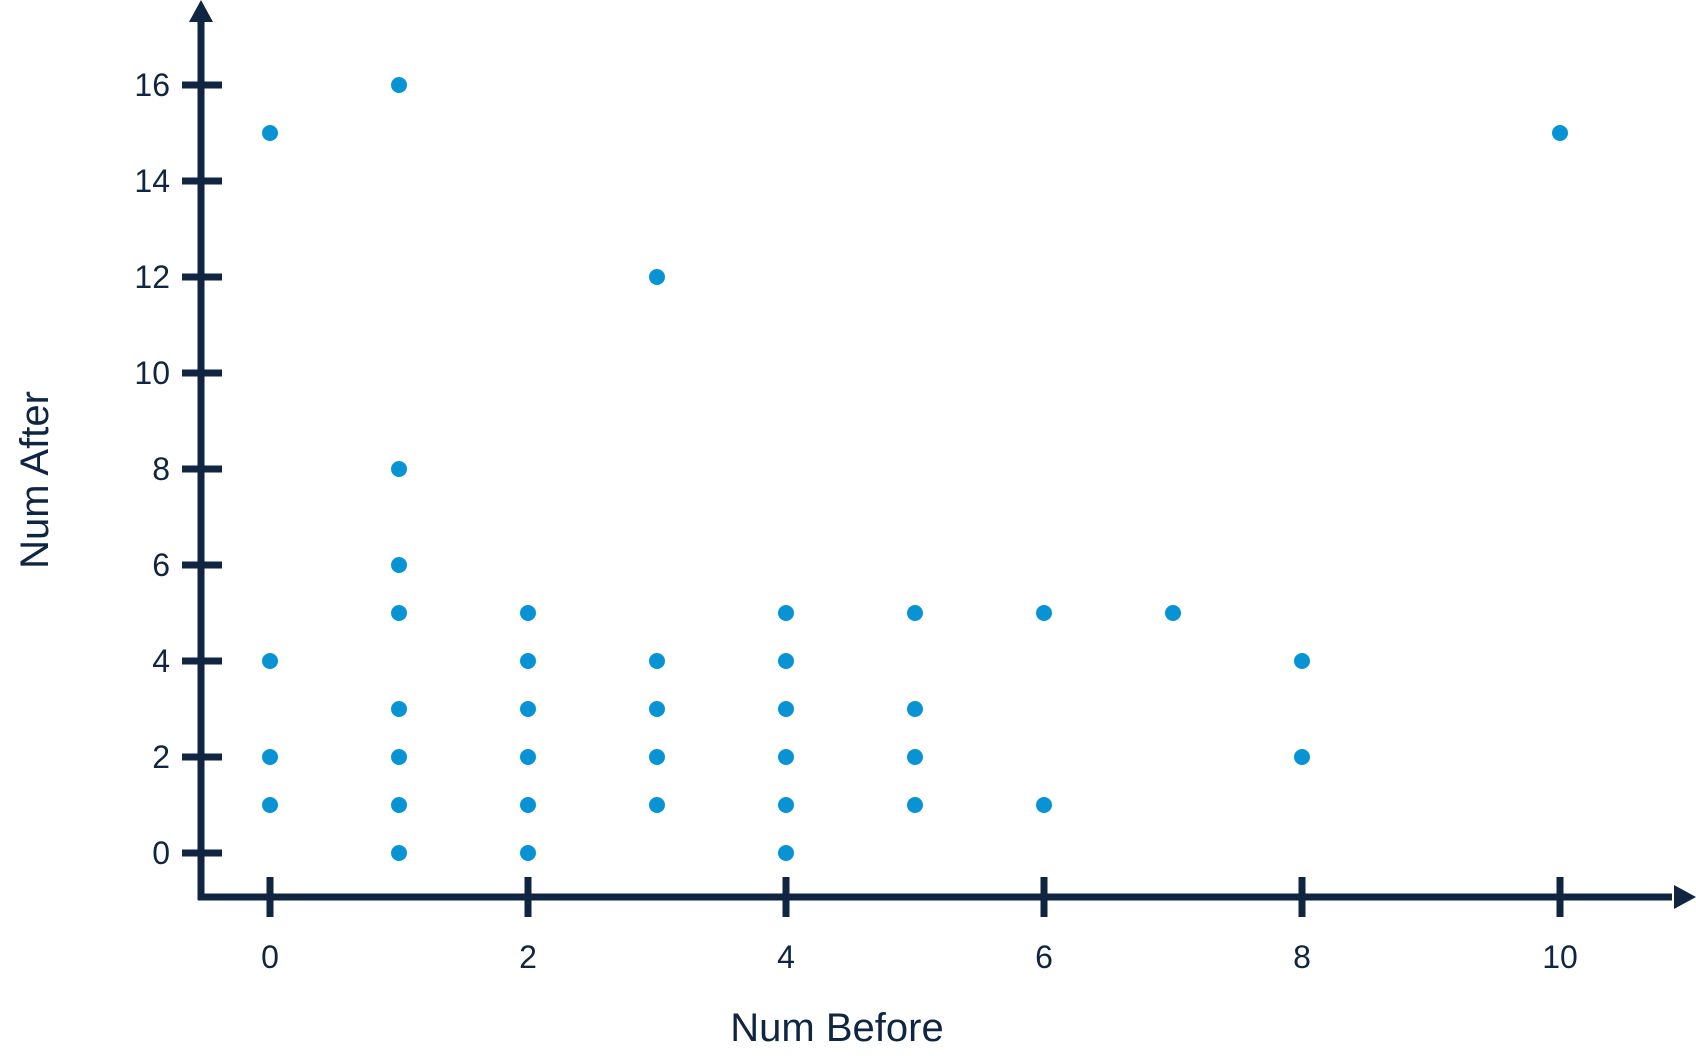  I want to click on x-axis-arrow-icon, so click(1685, 897).